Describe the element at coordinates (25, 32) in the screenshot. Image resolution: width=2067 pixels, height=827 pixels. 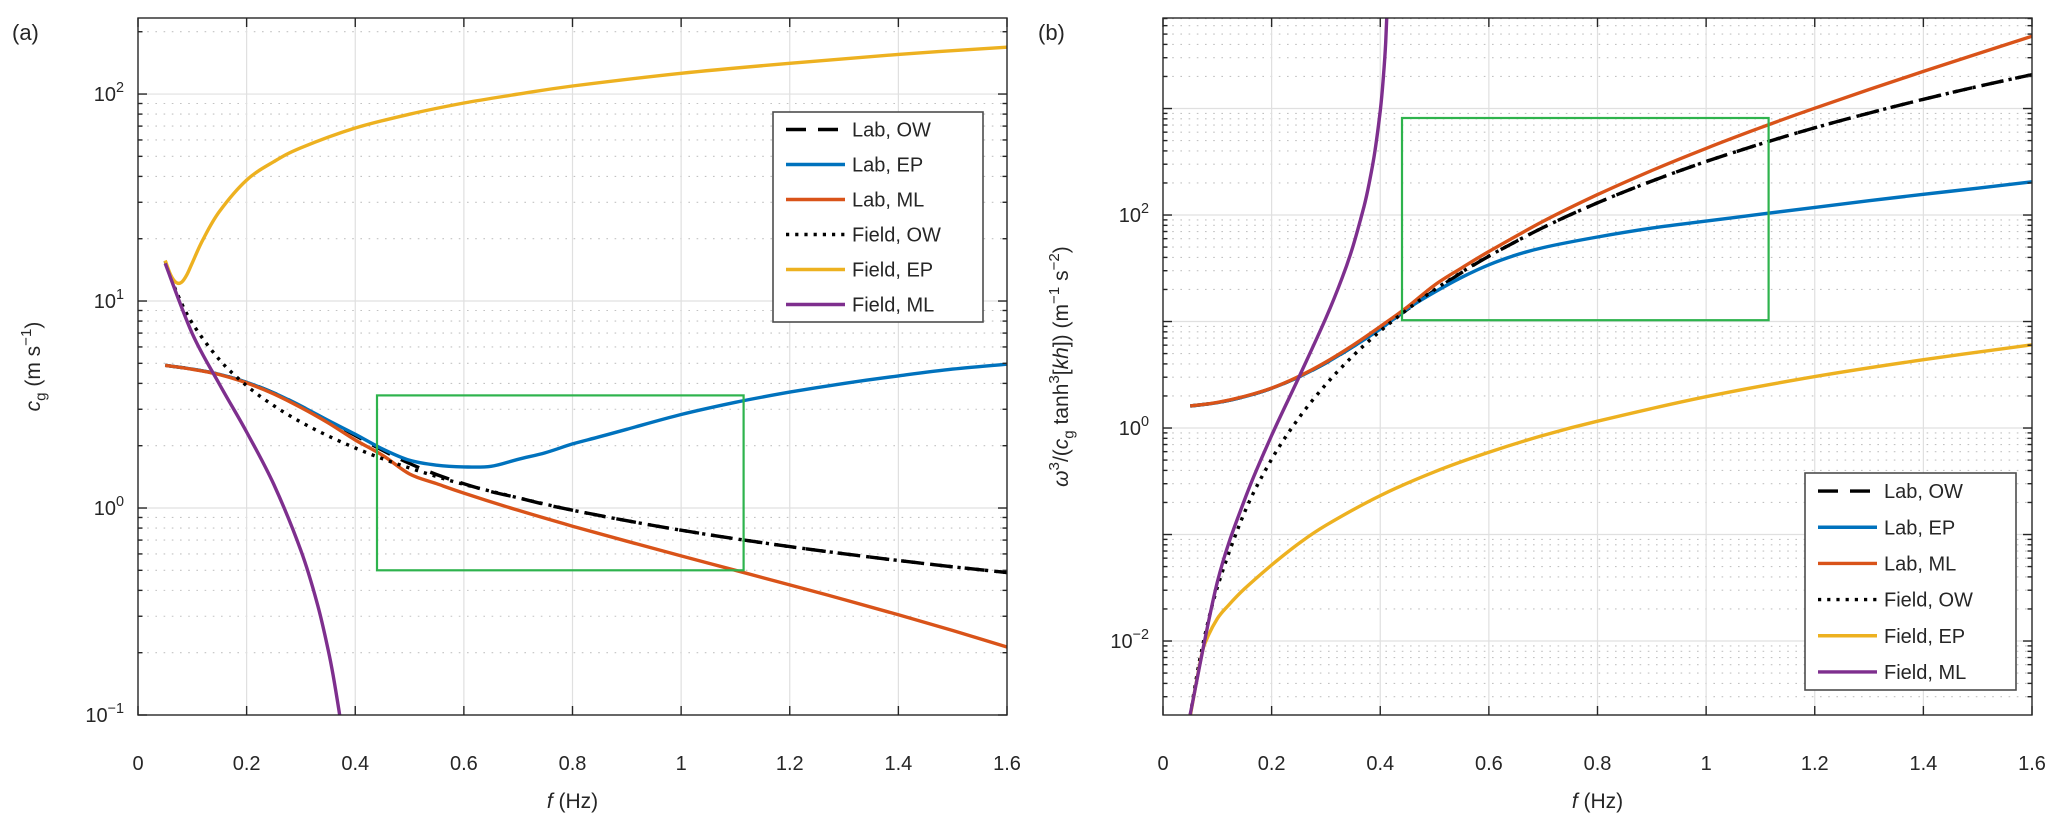
I see `panel-tag: (a)` at that location.